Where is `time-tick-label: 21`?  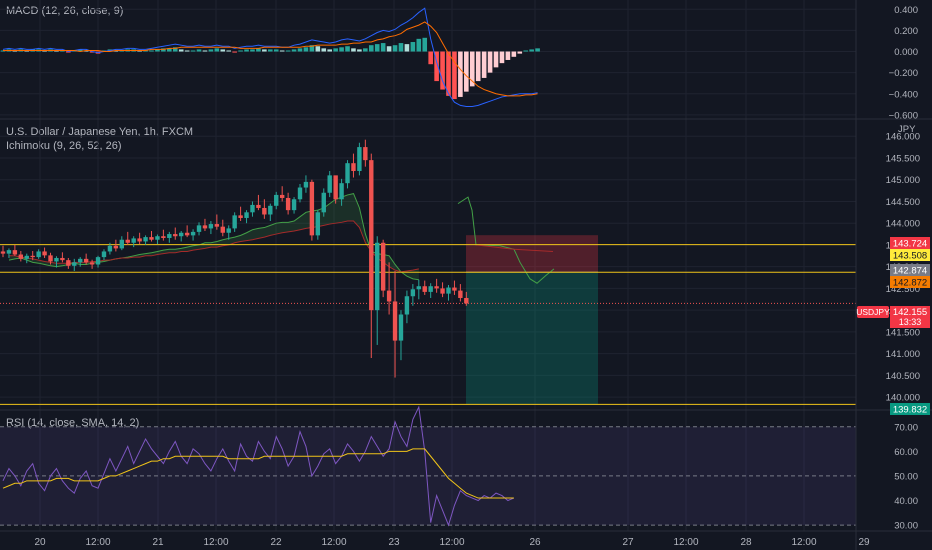
time-tick-label: 21 is located at coordinates (158, 542).